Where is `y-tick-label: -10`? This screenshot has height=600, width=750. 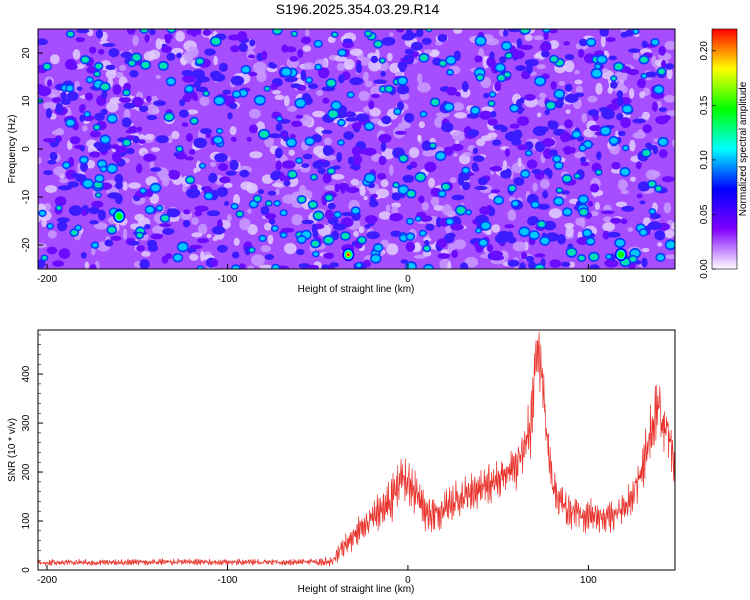
y-tick-label: -10 is located at coordinates (26, 196).